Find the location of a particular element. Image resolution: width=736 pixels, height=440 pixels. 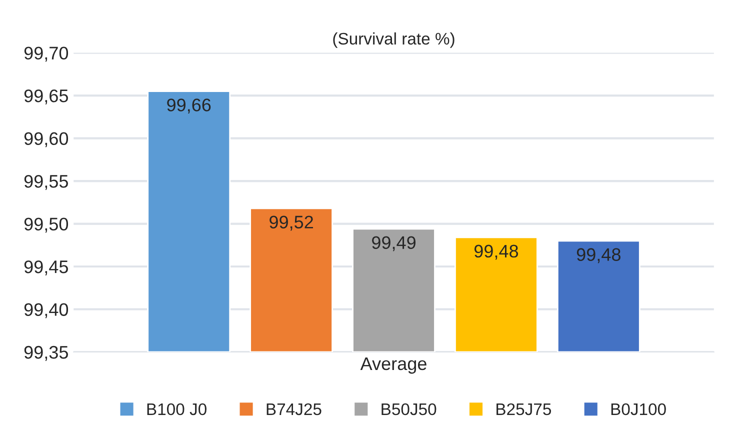

y-tick-label: 99,50 is located at coordinates (46, 225).